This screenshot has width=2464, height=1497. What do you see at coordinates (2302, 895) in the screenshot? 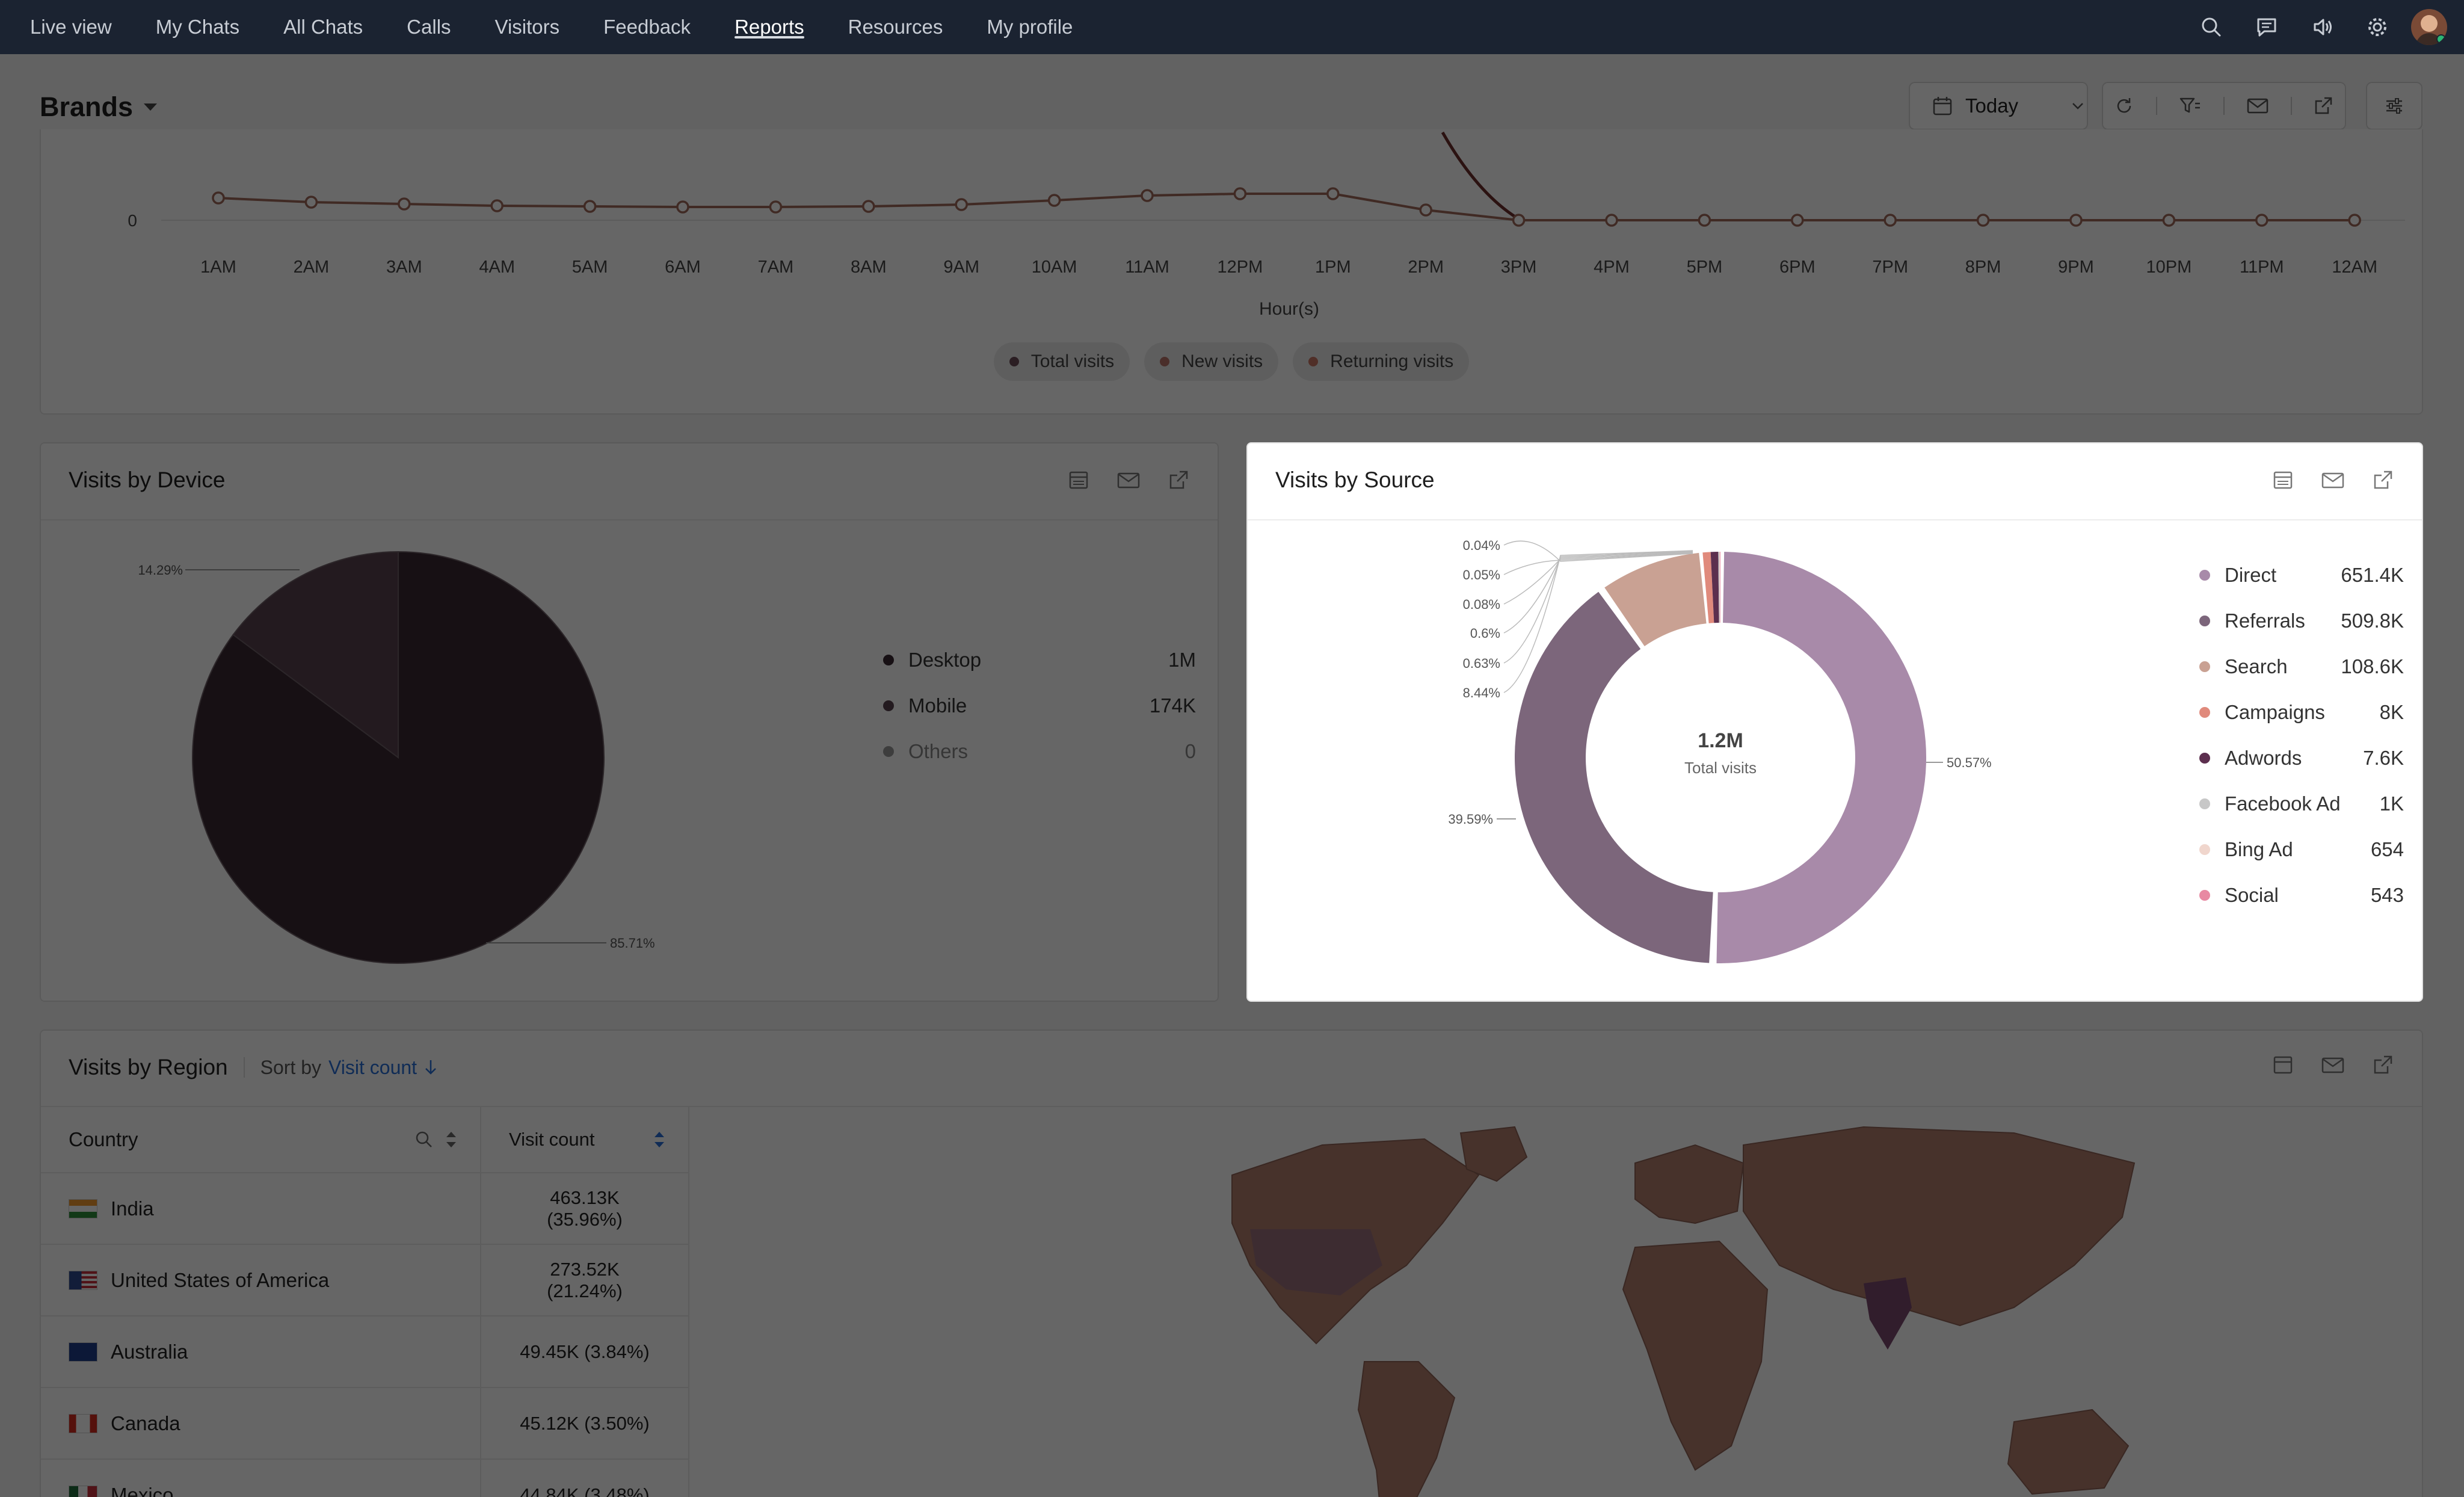
I see `legend-item-social: Social 543` at bounding box center [2302, 895].